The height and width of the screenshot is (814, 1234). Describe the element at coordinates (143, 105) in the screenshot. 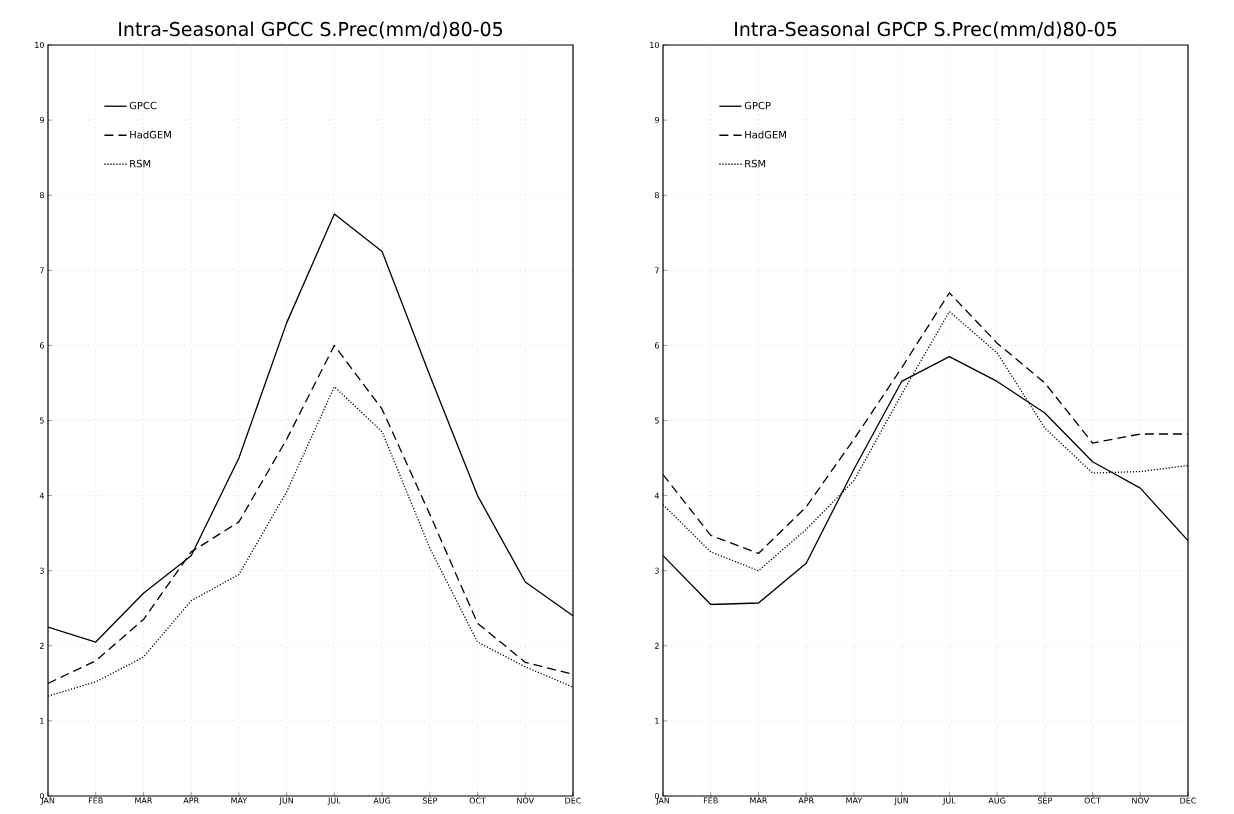

I see `legend-label: GPCC` at that location.